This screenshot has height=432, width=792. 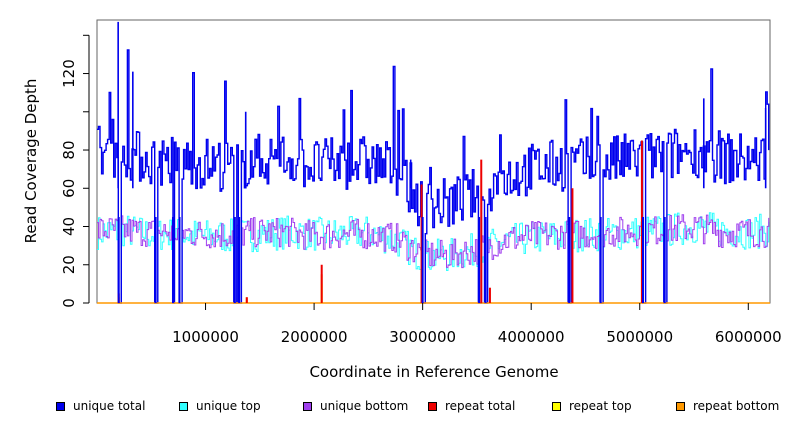 I want to click on legend-label: repeat top, so click(x=600, y=406).